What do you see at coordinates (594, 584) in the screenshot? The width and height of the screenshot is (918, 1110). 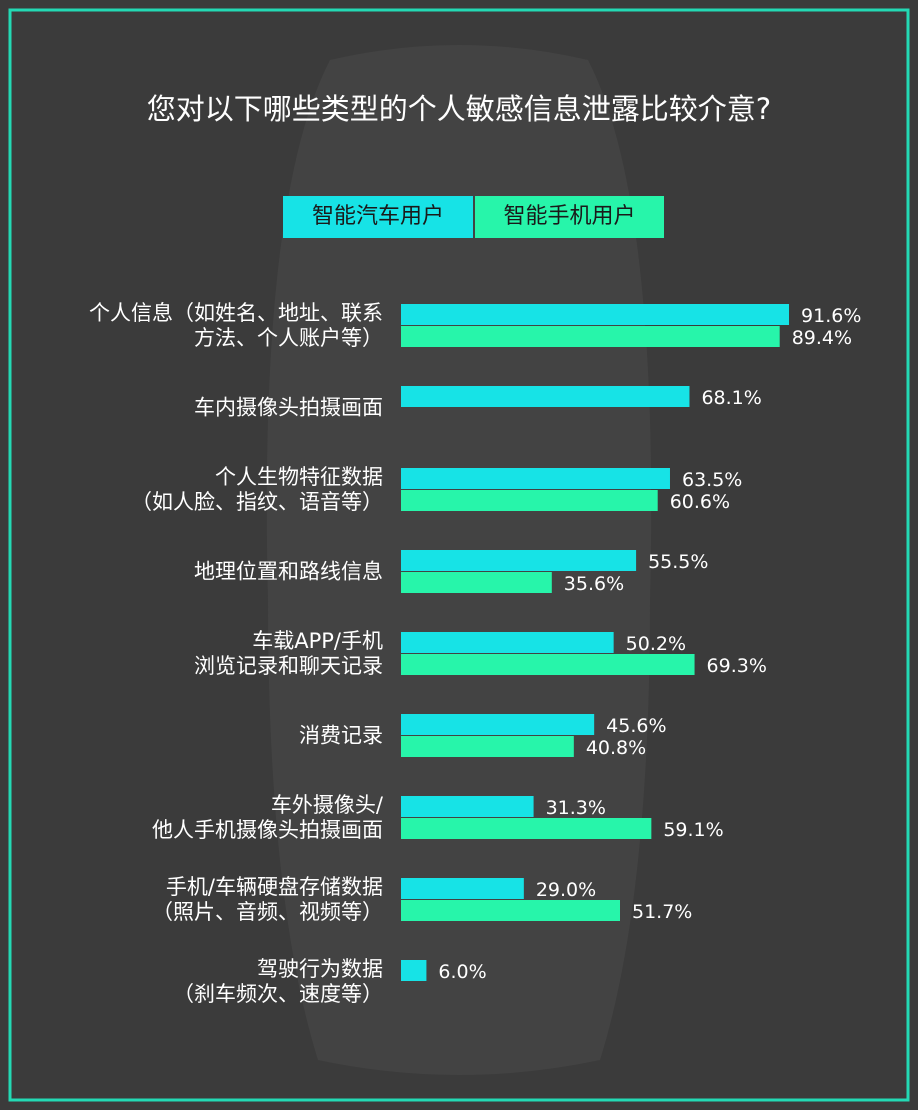 I see `value-label: 35.6%` at bounding box center [594, 584].